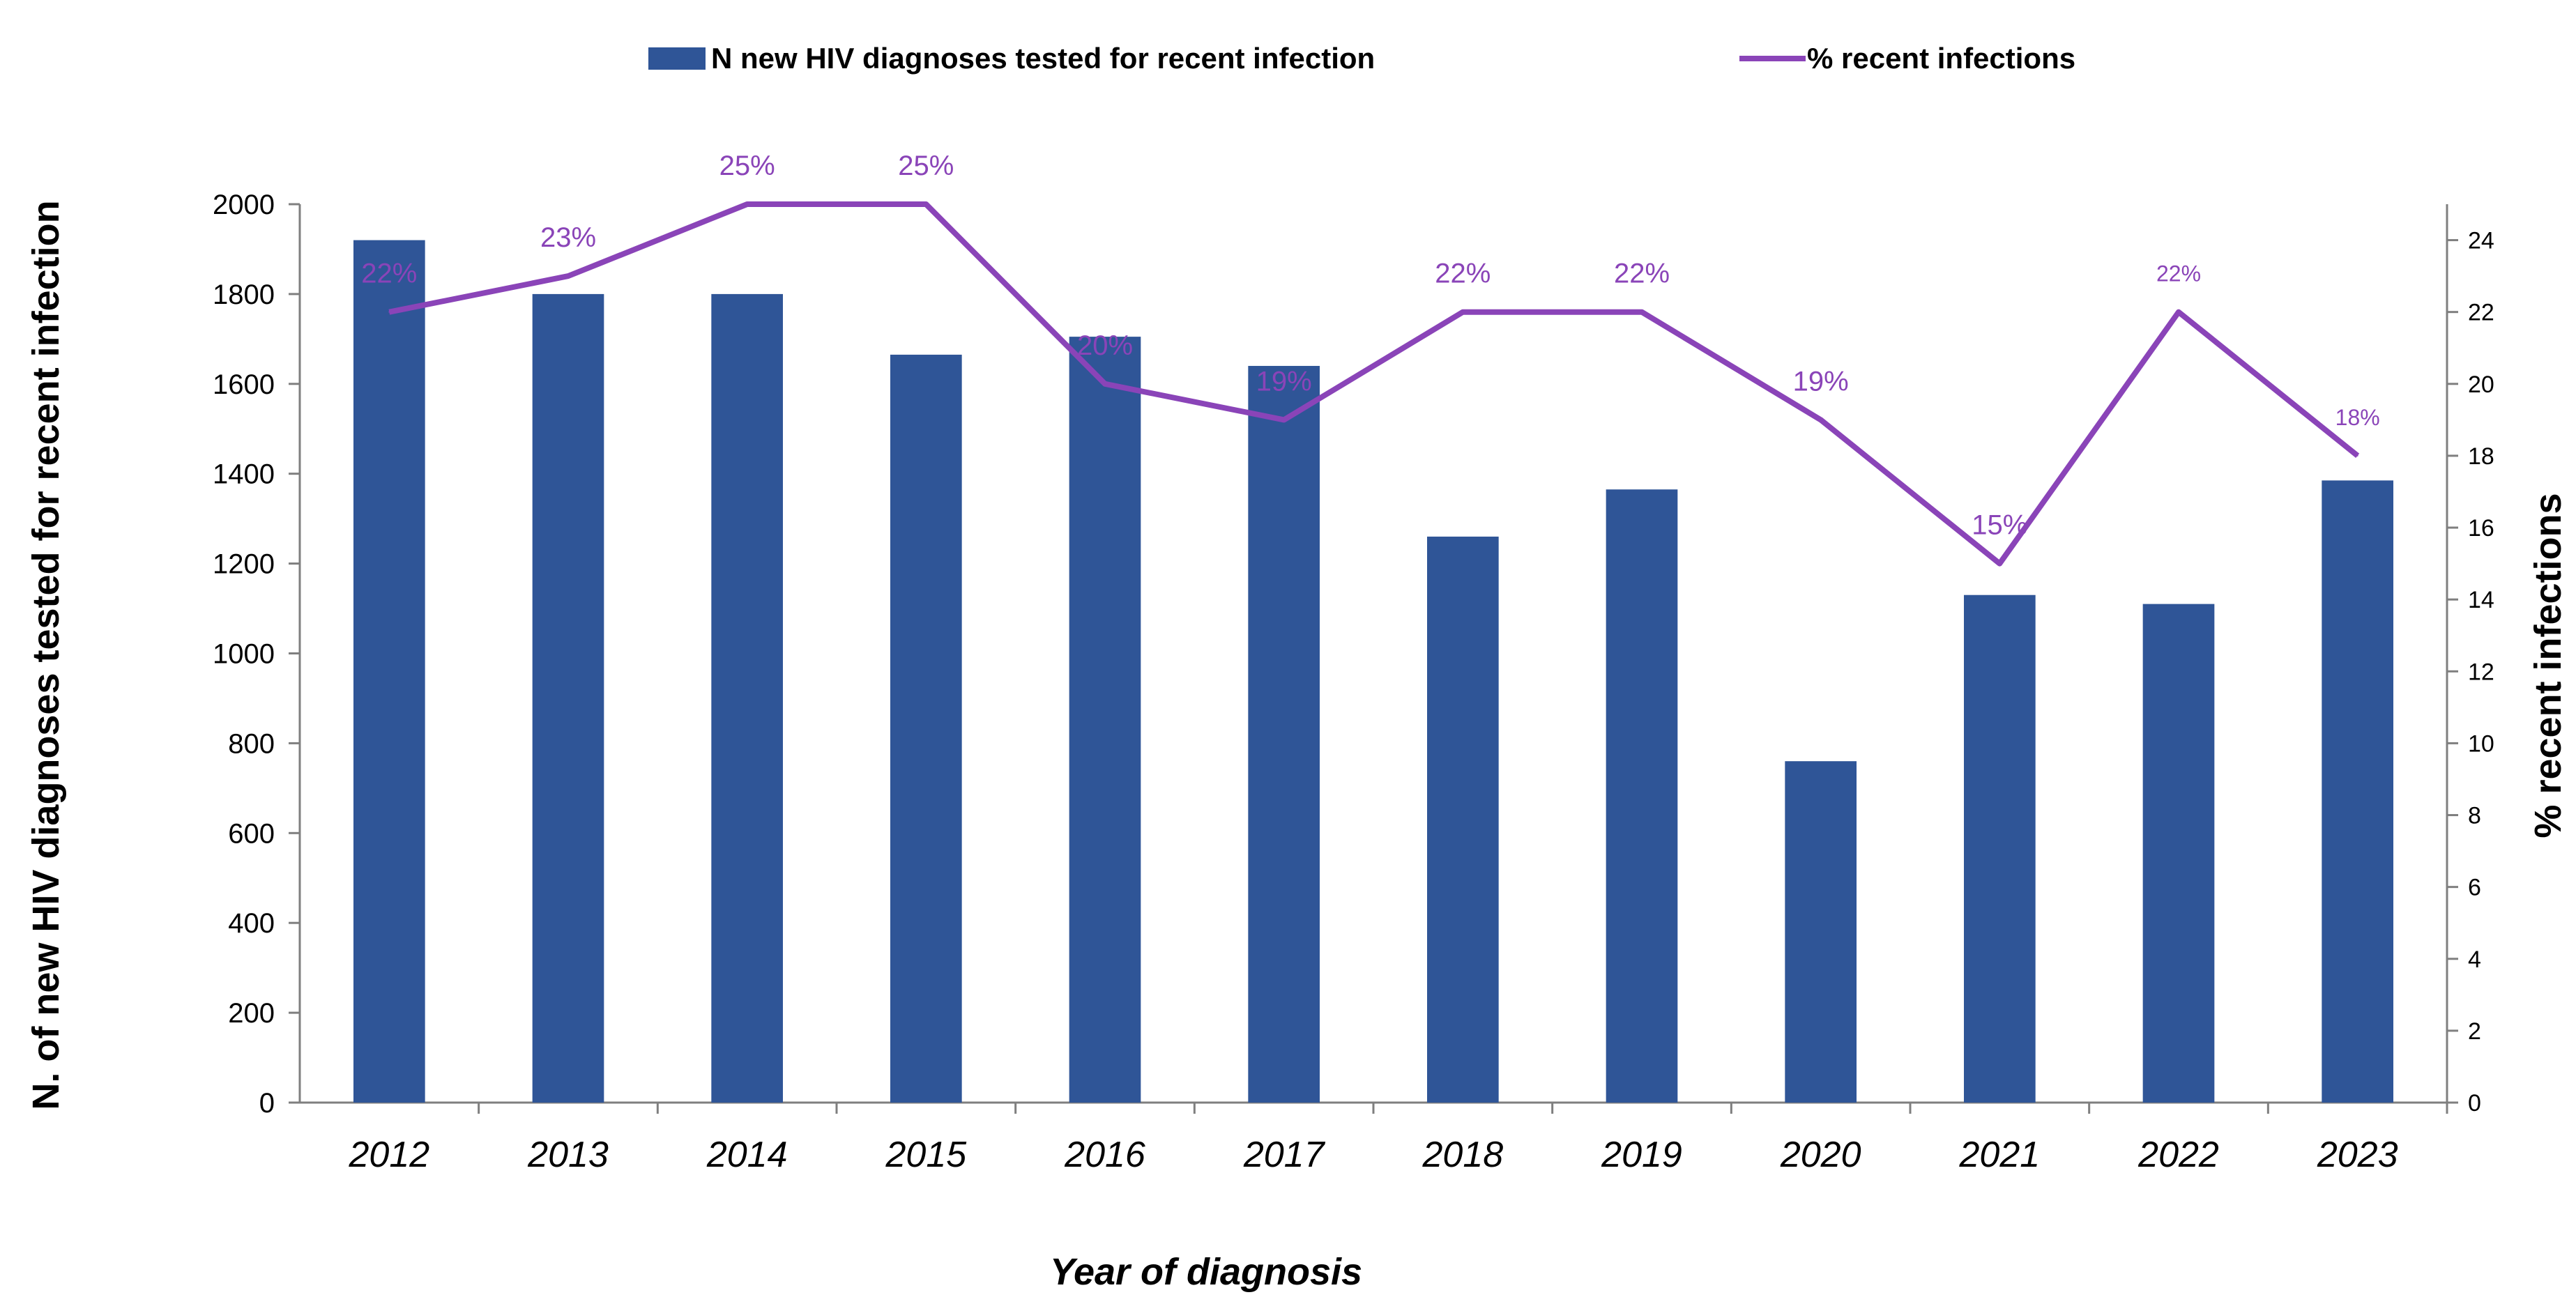  Describe the element at coordinates (677, 59) in the screenshot. I see `legend-bar-swatch` at that location.